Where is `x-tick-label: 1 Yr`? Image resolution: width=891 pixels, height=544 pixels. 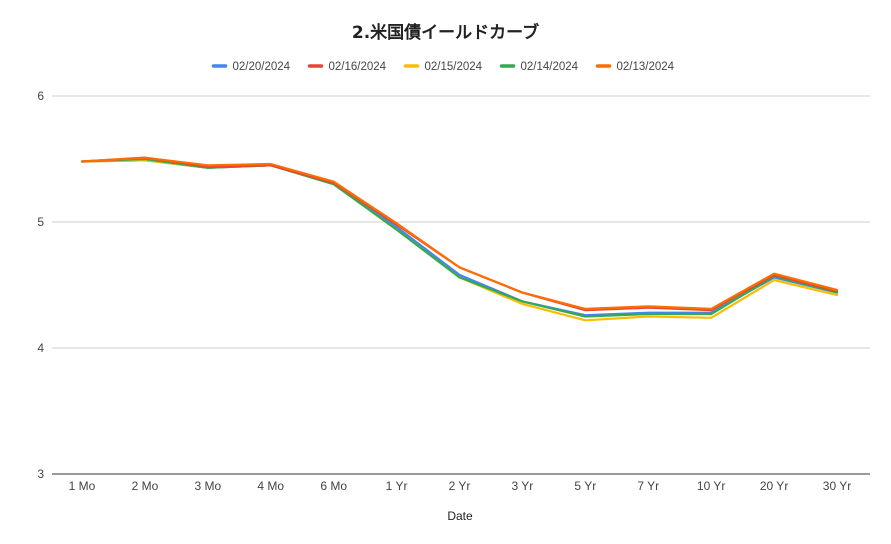
x-tick-label: 1 Yr is located at coordinates (397, 486).